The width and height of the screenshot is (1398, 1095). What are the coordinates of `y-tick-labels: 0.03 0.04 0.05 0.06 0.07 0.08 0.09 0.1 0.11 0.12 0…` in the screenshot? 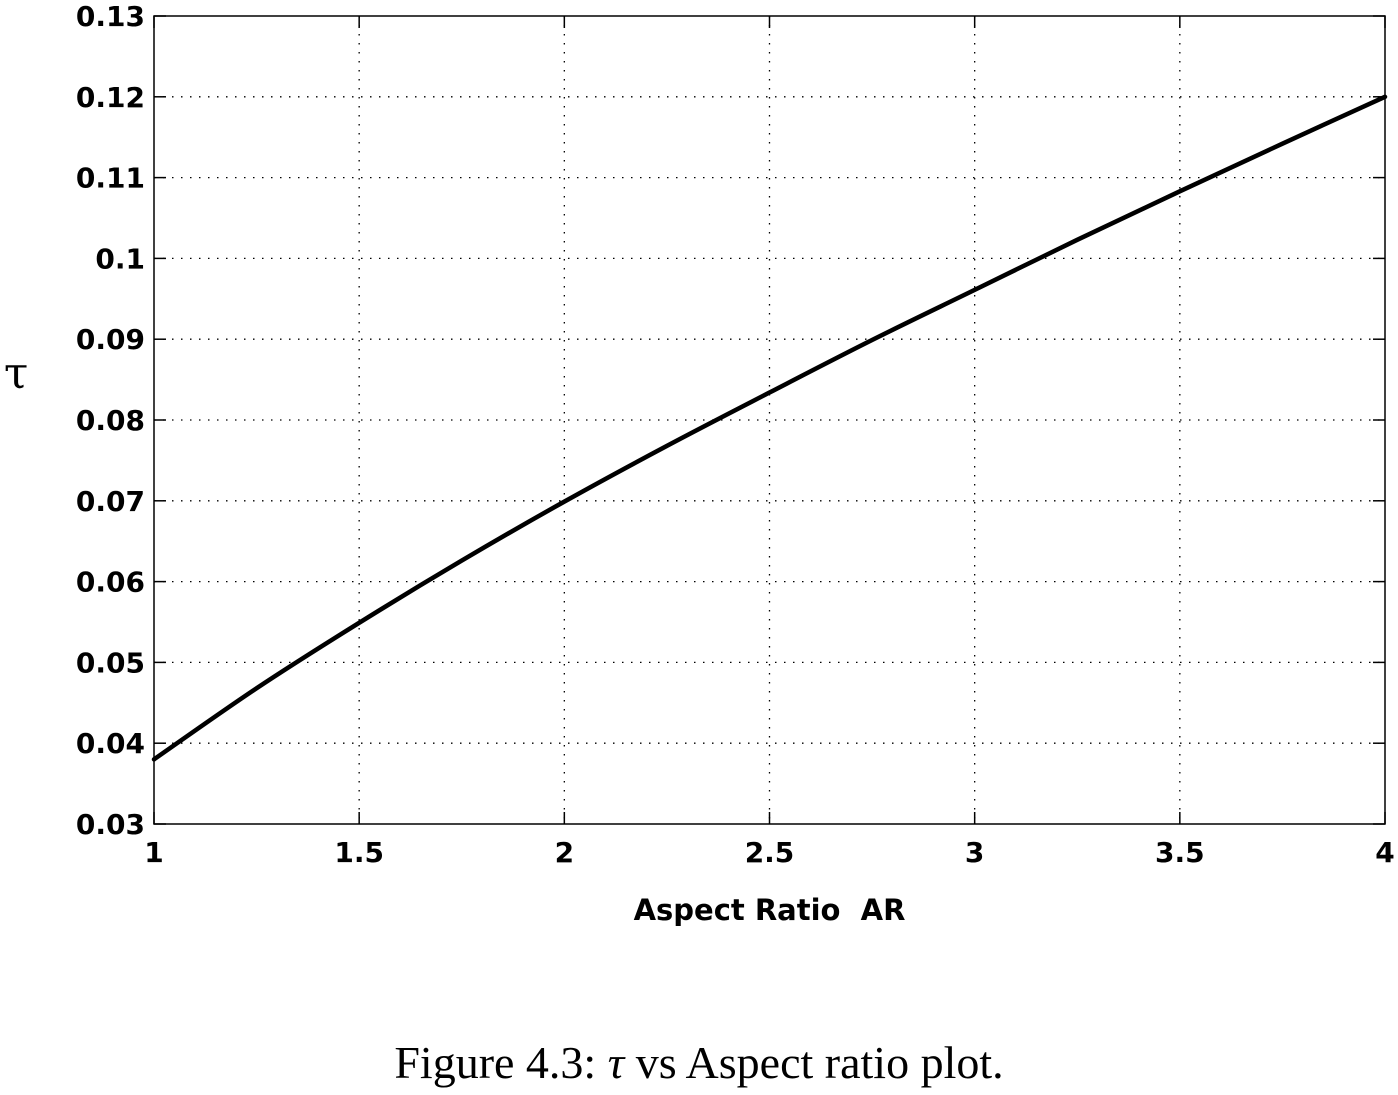 It's located at (110, 420).